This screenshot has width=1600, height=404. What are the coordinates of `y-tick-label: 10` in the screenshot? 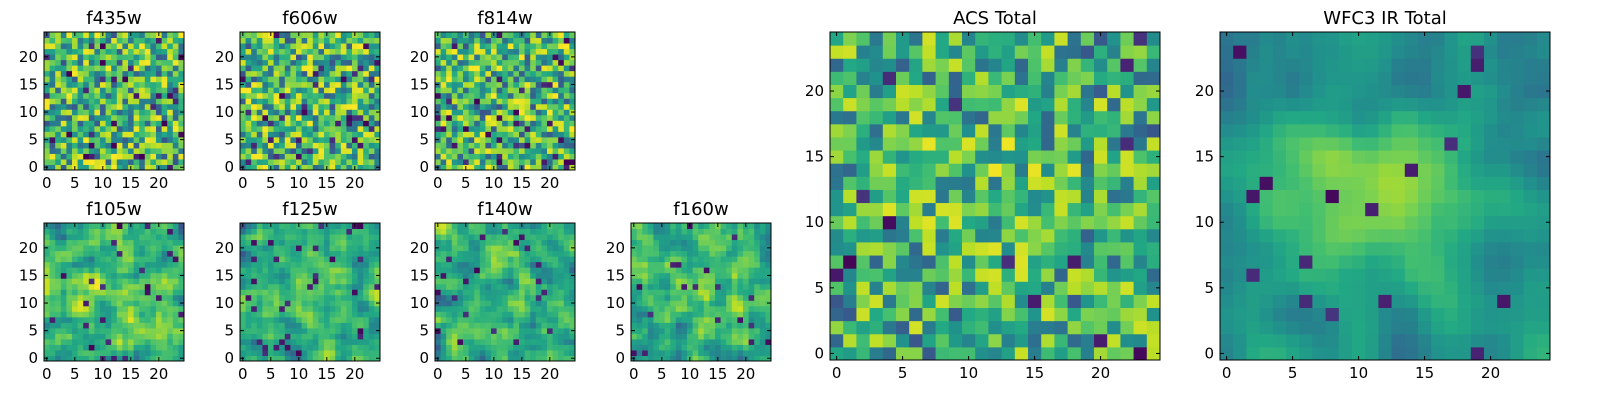 It's located at (224, 112).